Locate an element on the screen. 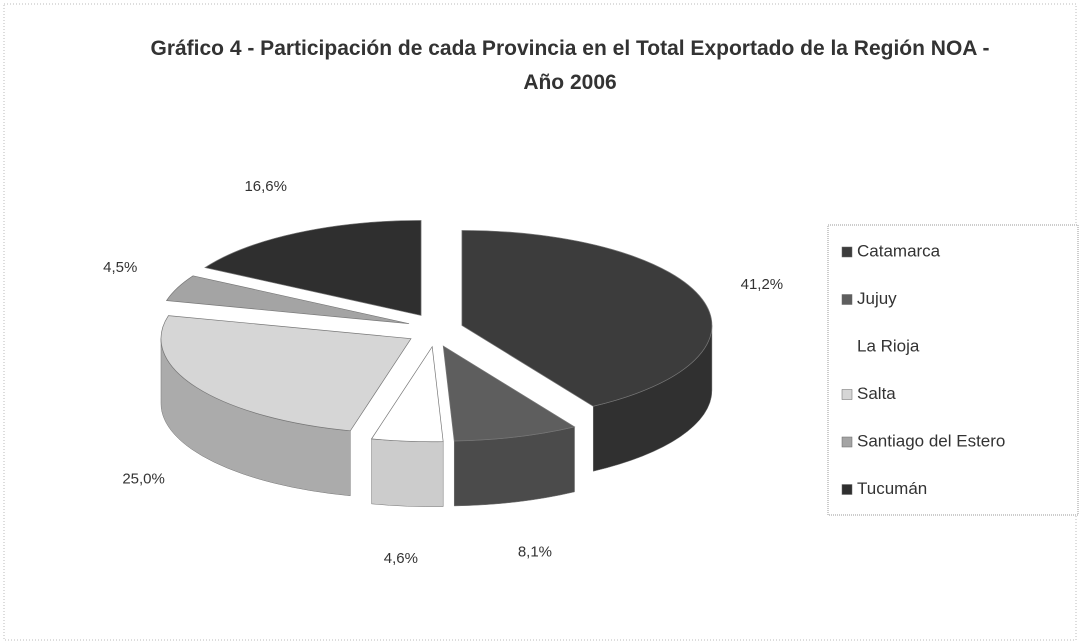  data-label: 4,5% is located at coordinates (120, 267).